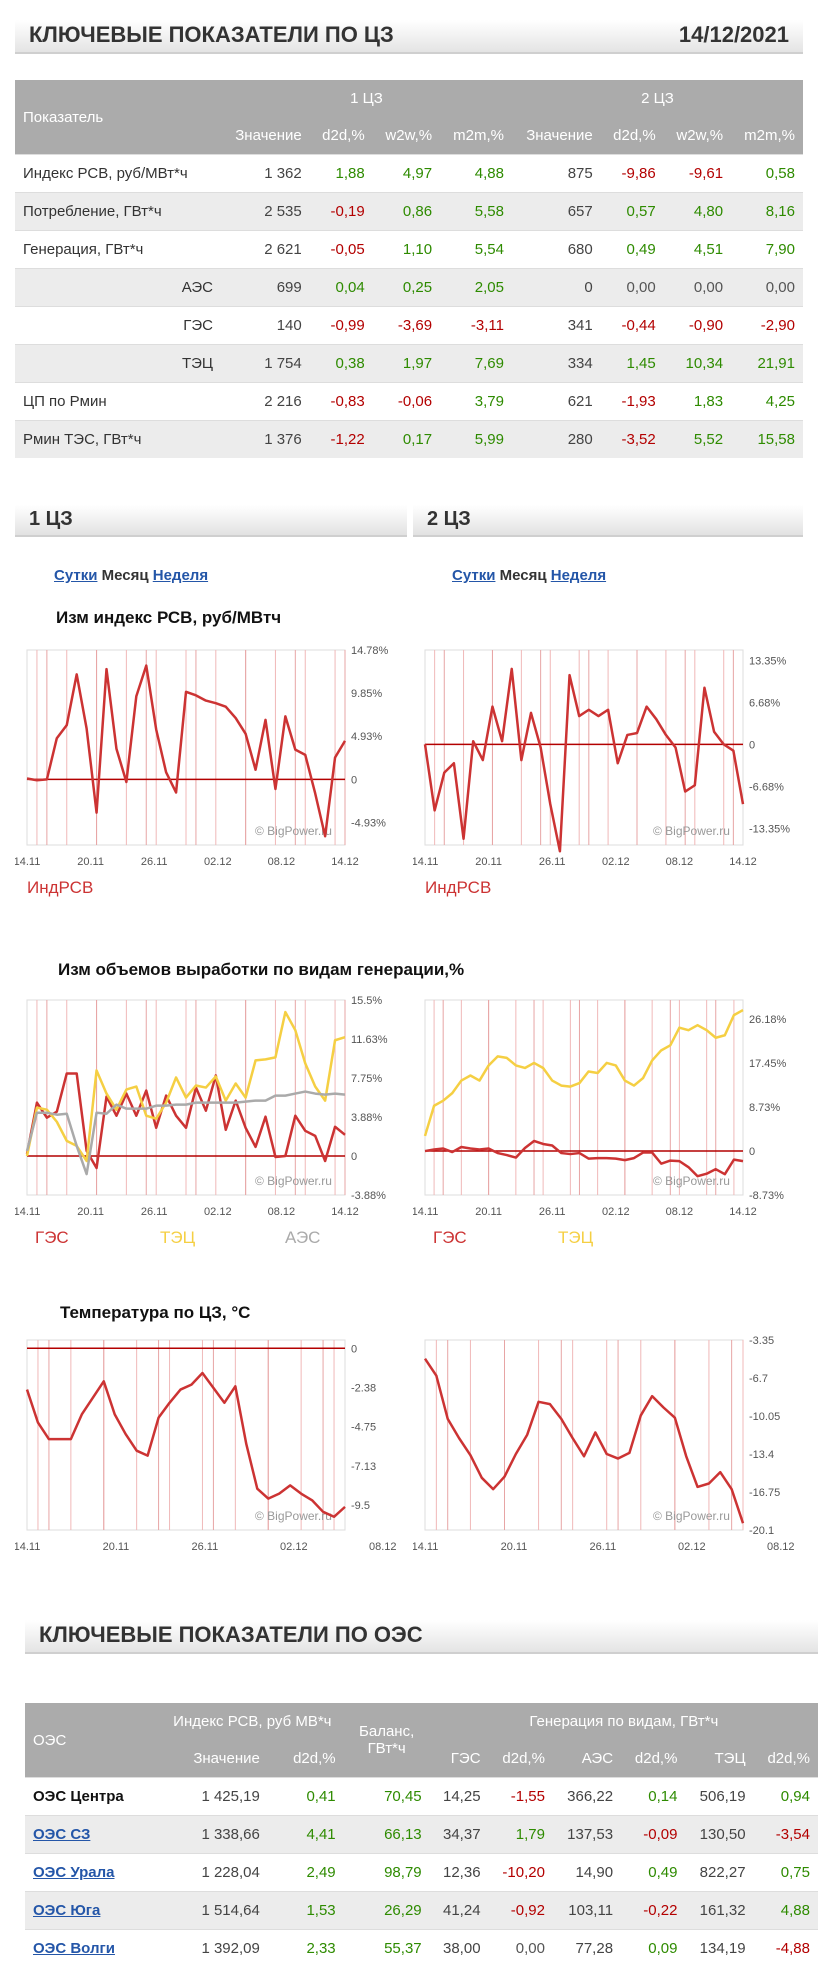  I want to click on key-indicators-header: КЛЮЧЕВЫЕ ПОКАЗАТЕЛИ ПО ЦЗ 14/12/2021, so click(409, 37).